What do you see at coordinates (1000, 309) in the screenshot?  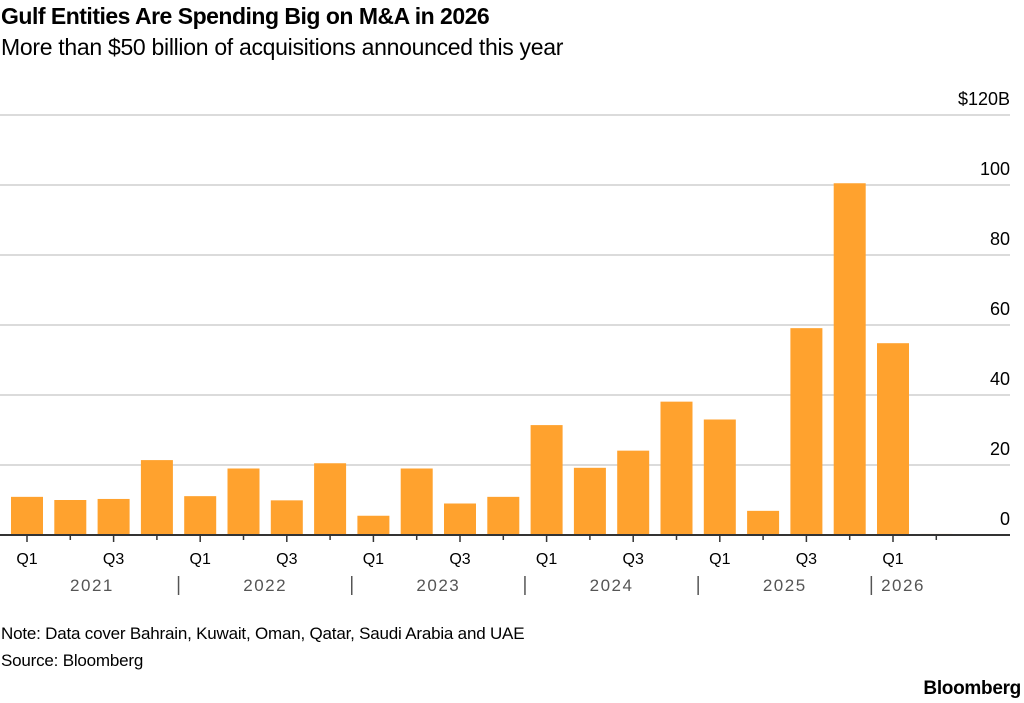 I see `y-tick-label: 60` at bounding box center [1000, 309].